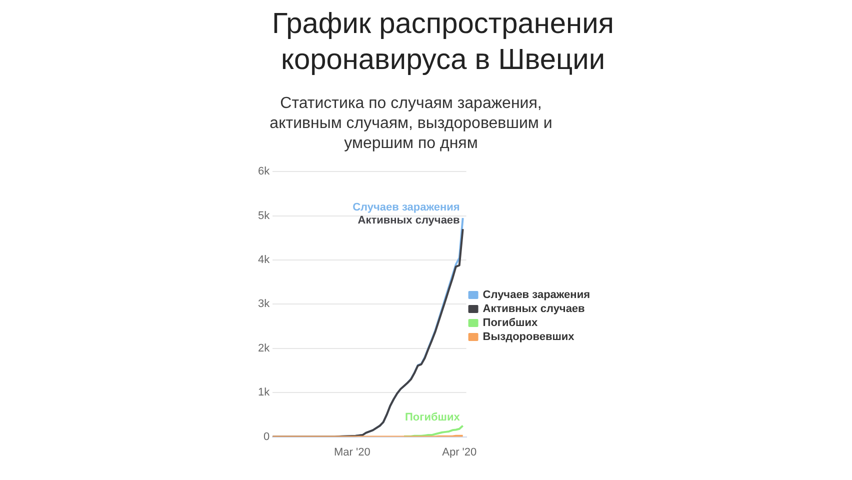 The width and height of the screenshot is (852, 480). Describe the element at coordinates (510, 323) in the screenshot. I see `legend-label: Погибших` at that location.